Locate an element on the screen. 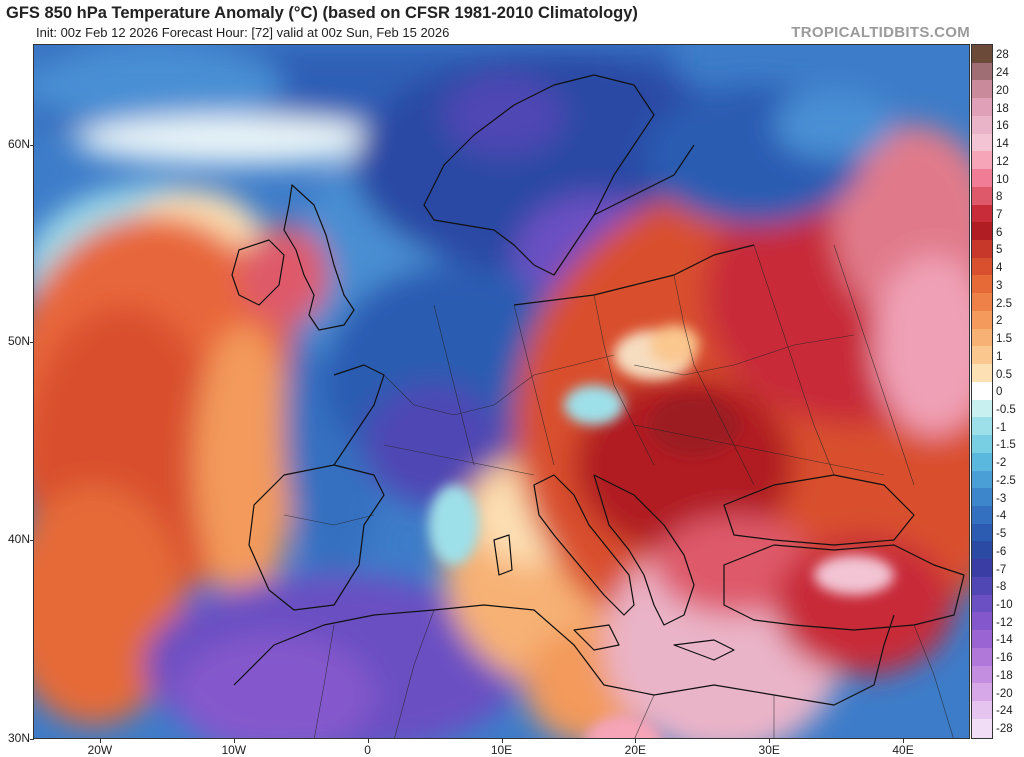 This screenshot has height=757, width=1024. colorbar-label: 2.5 is located at coordinates (1004, 303).